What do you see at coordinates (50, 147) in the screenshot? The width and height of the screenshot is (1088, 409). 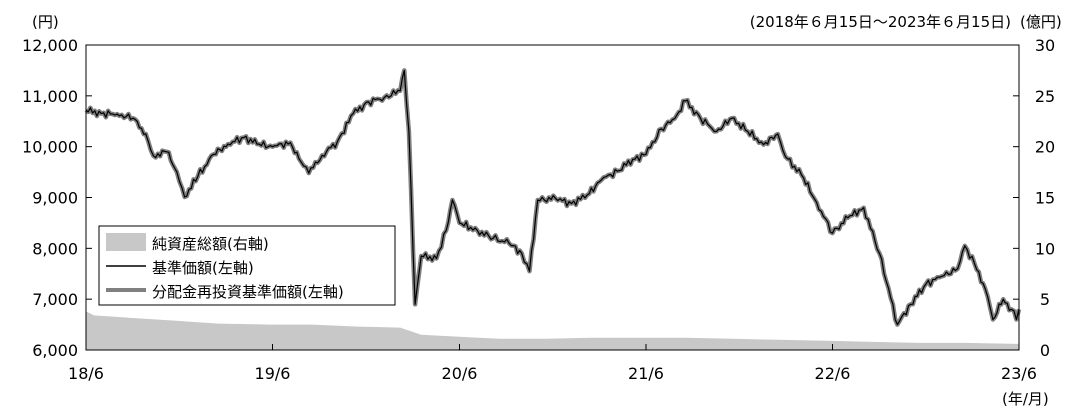 I see `left-axis-tick-label: 10,000` at bounding box center [50, 147].